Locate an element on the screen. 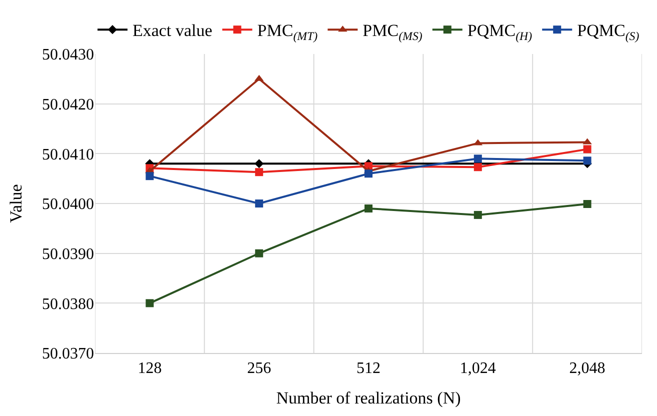  legend-label: PQMC$_{(H)}$ is located at coordinates (499, 32).